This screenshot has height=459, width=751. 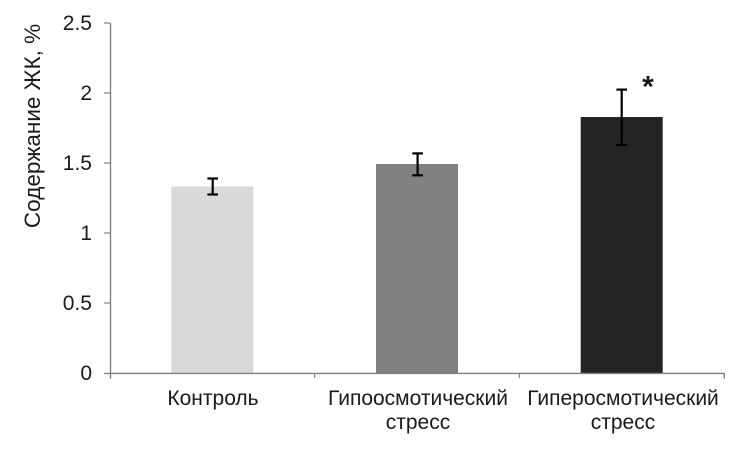 What do you see at coordinates (77, 163) in the screenshot?
I see `svg-text: 1.5` at bounding box center [77, 163].